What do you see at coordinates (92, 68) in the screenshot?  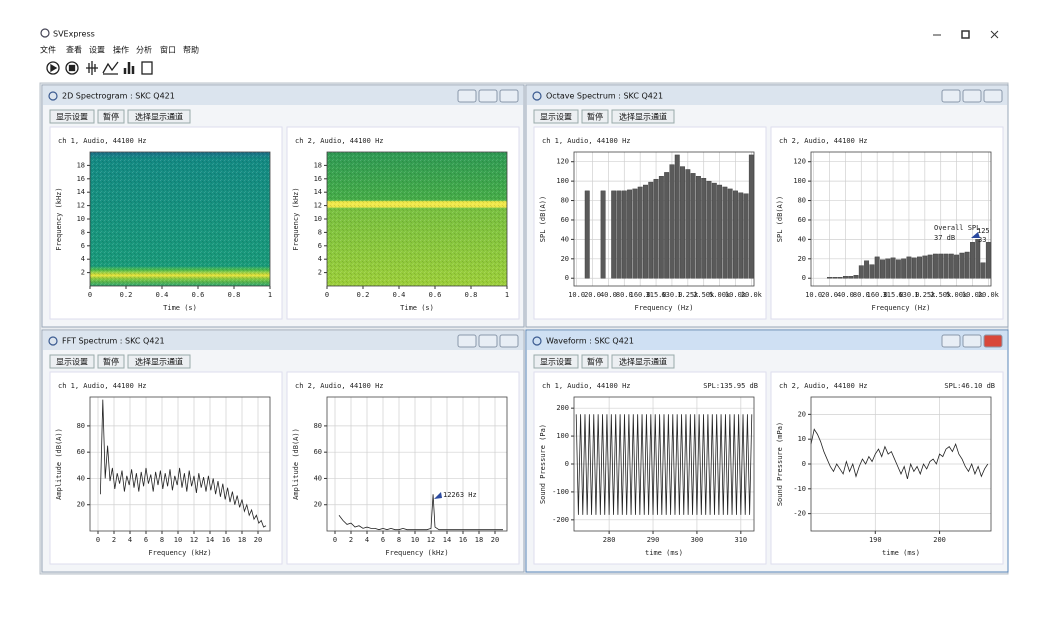 I see `waveform-button` at bounding box center [92, 68].